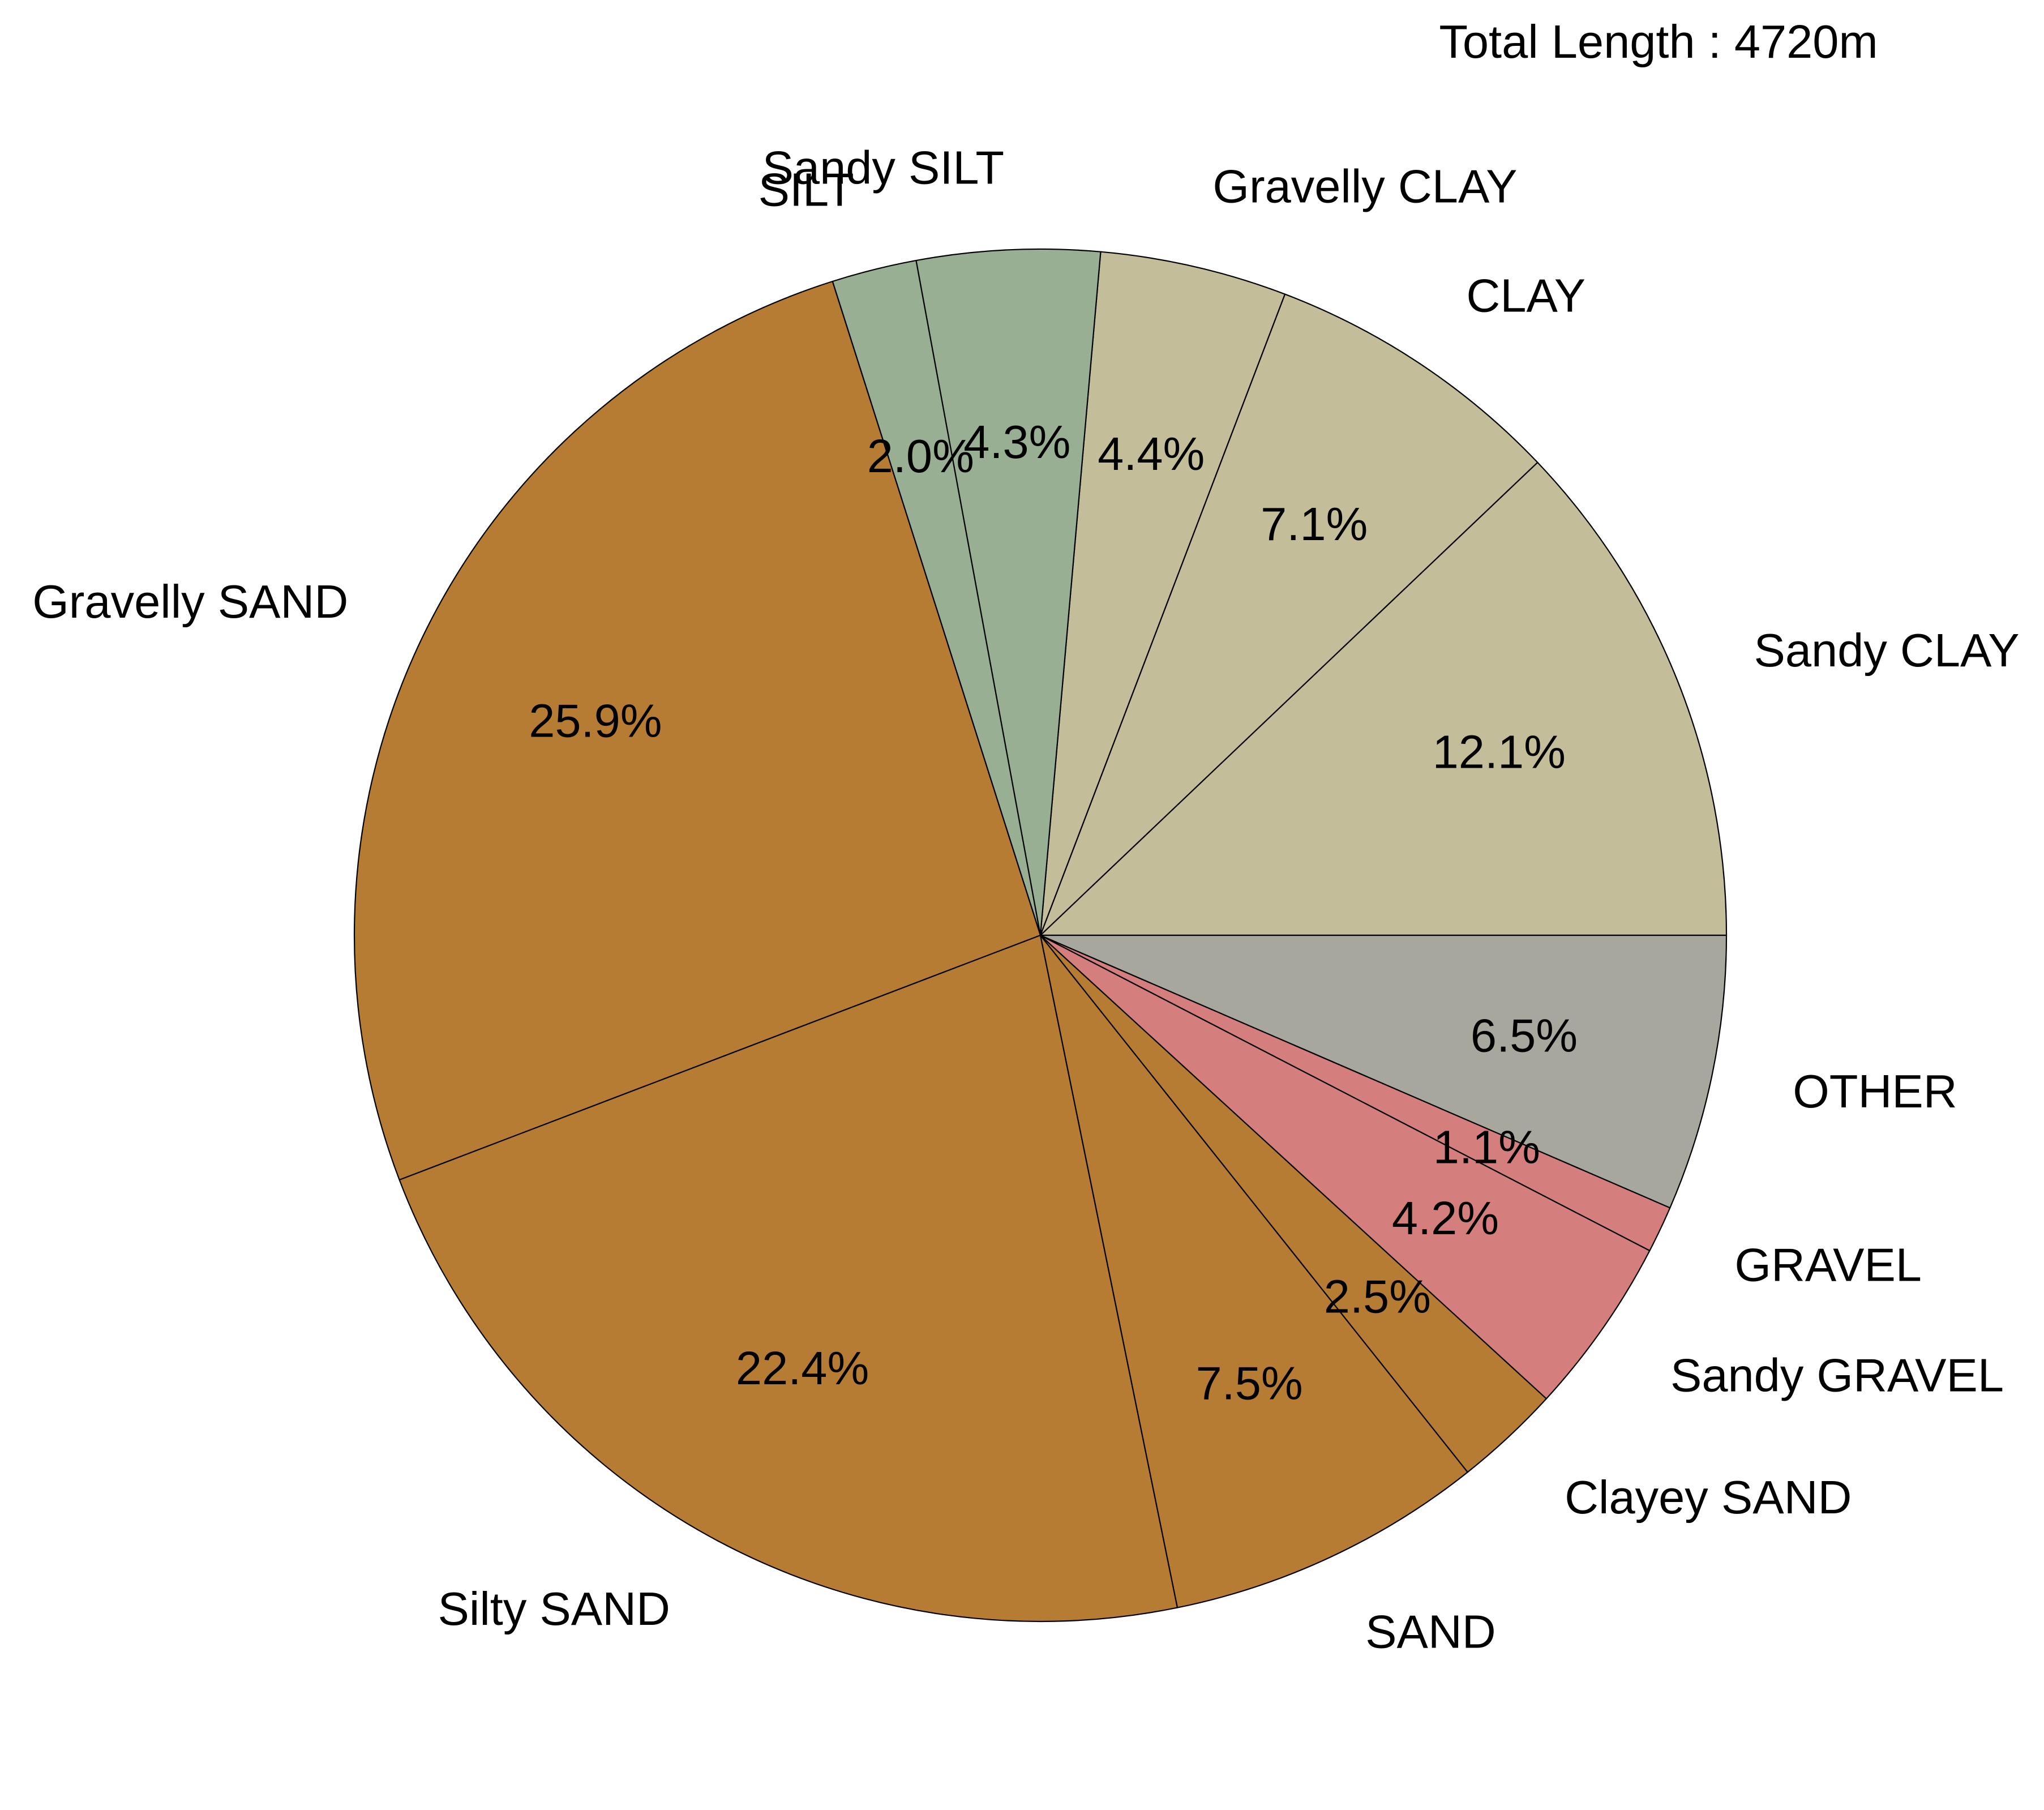 The height and width of the screenshot is (1810, 2044). I want to click on pie-slice-gravelly-clay, so click(1162, 593).